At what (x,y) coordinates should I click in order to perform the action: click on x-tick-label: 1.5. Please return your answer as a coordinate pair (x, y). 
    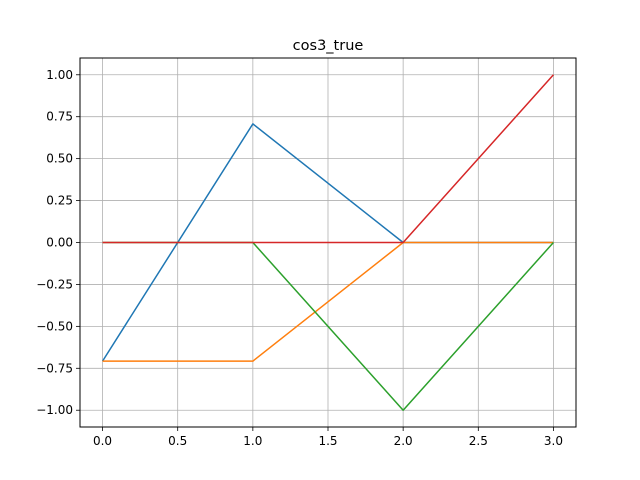
    Looking at the image, I should click on (327, 441).